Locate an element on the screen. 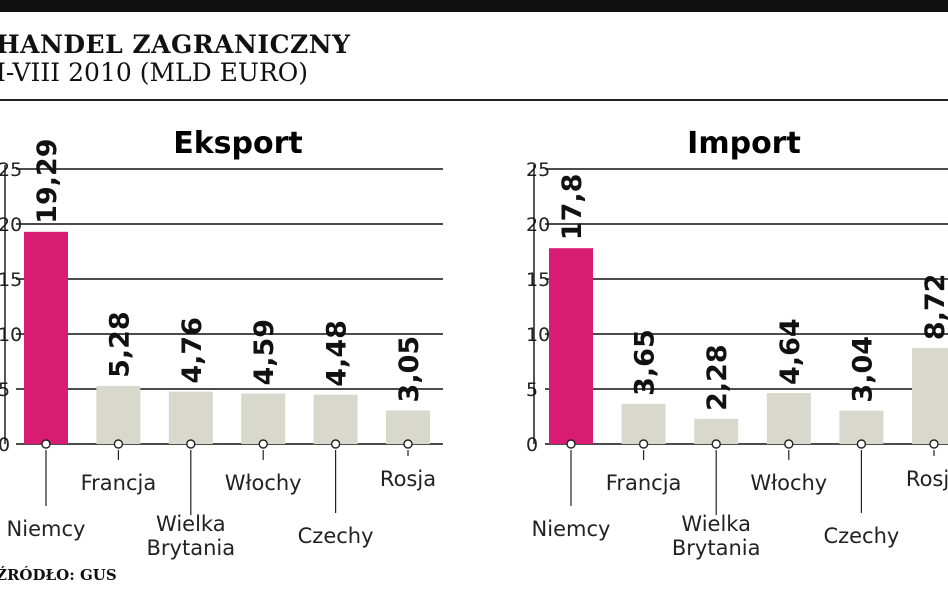 The height and width of the screenshot is (593, 948). eksport-category-label-3: Włochy is located at coordinates (263, 483).